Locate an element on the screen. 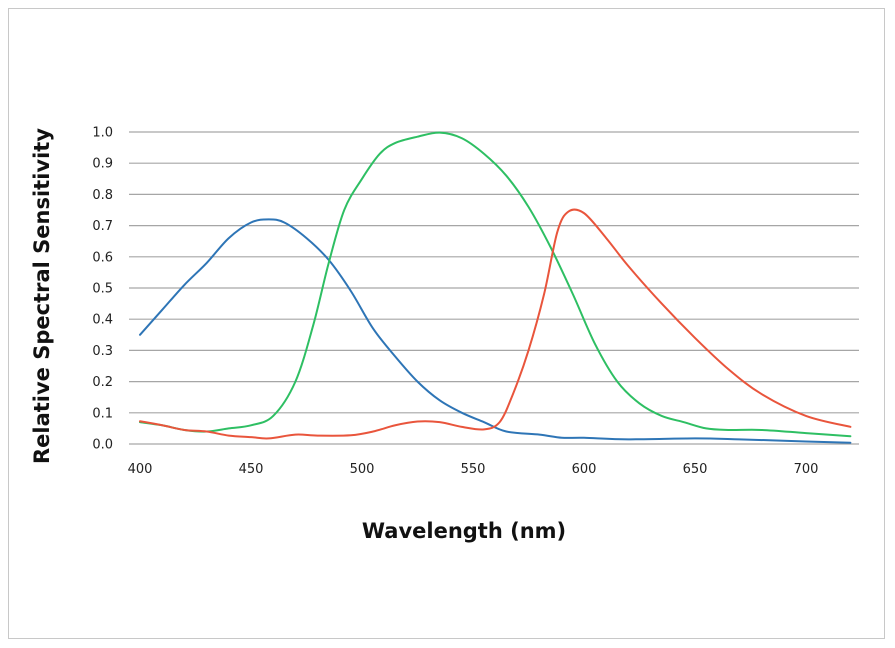  x-tick-label: 700 is located at coordinates (806, 469).